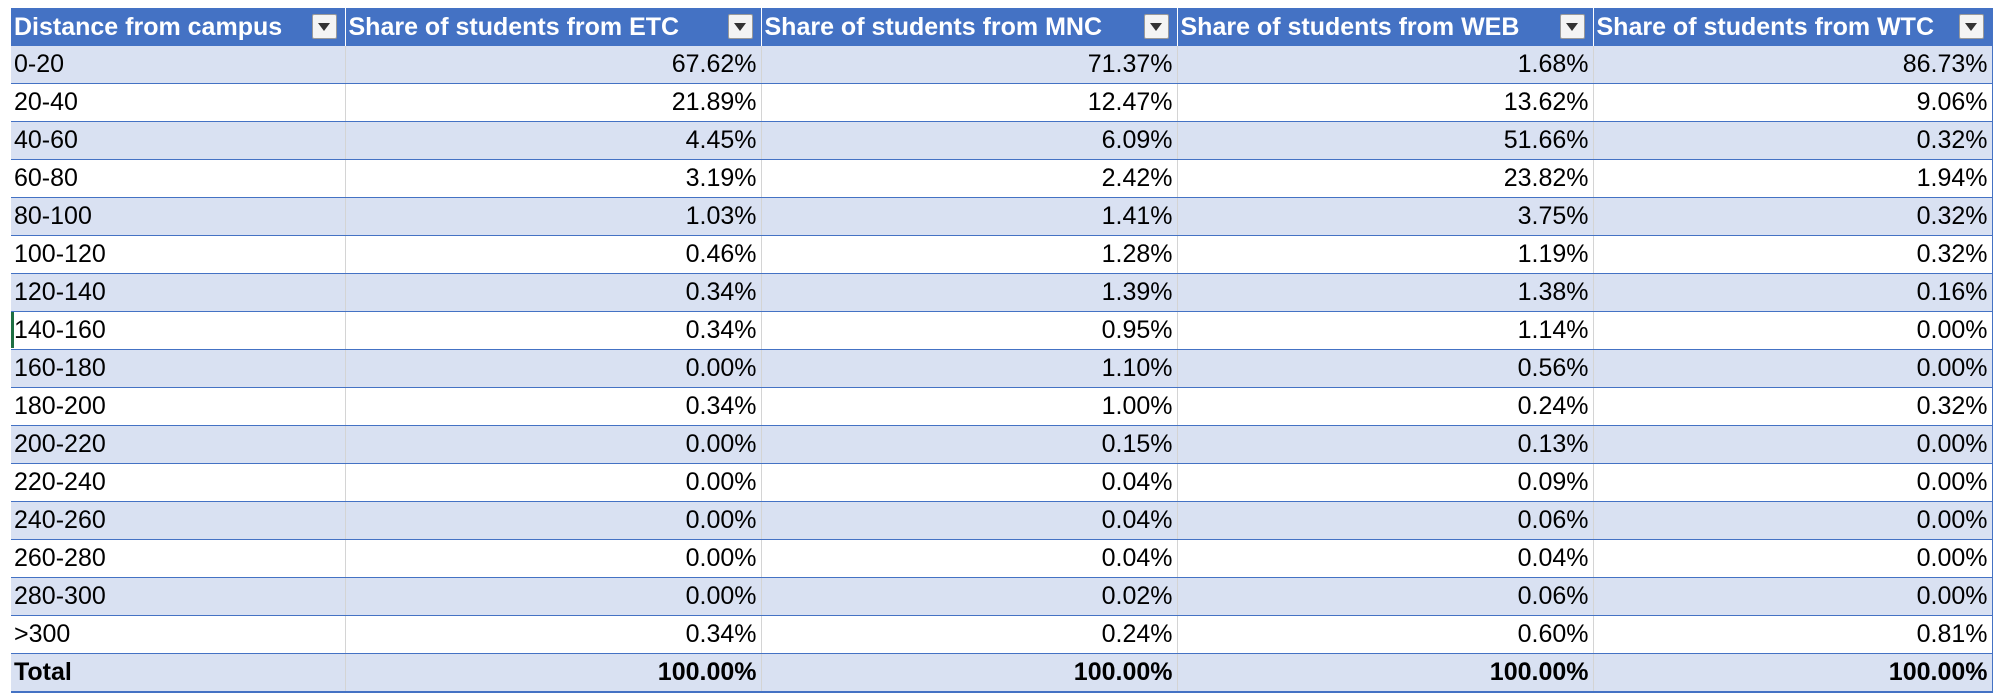  Describe the element at coordinates (178, 368) in the screenshot. I see `distance-cell: 160-180` at that location.